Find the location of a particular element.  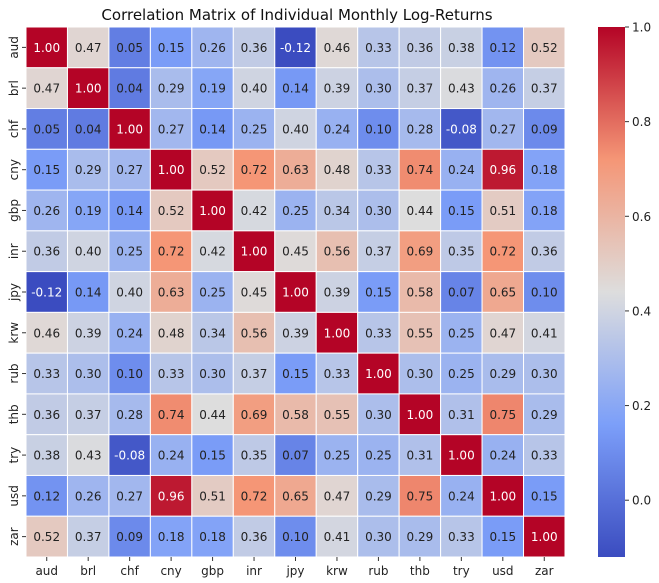

x-tick-label: rub is located at coordinates (378, 571).